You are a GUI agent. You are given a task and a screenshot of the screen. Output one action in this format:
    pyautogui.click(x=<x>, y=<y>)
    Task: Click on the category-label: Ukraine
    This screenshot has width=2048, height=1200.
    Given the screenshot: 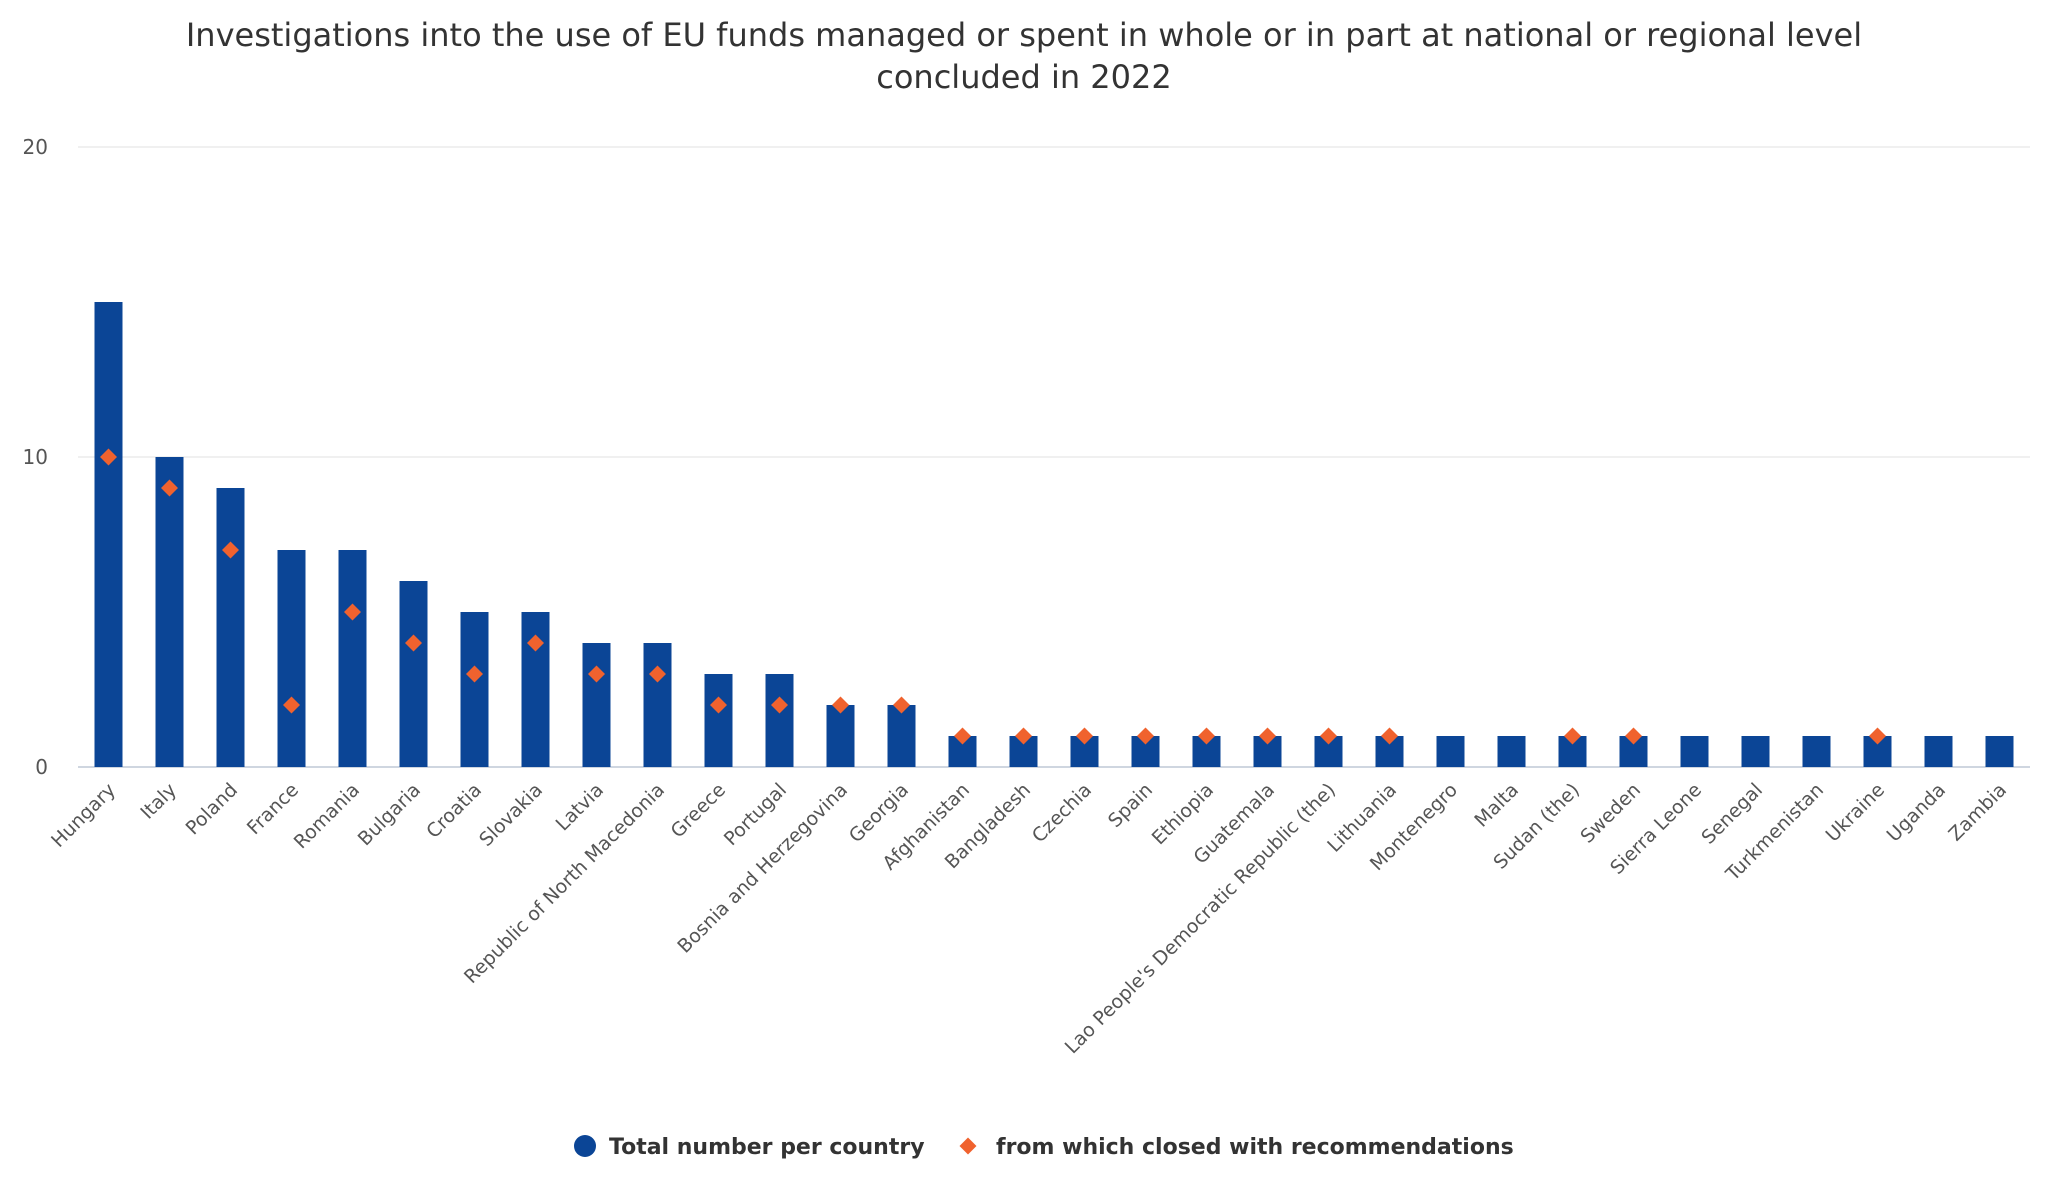 What is the action you would take?
    pyautogui.click(x=1855, y=812)
    